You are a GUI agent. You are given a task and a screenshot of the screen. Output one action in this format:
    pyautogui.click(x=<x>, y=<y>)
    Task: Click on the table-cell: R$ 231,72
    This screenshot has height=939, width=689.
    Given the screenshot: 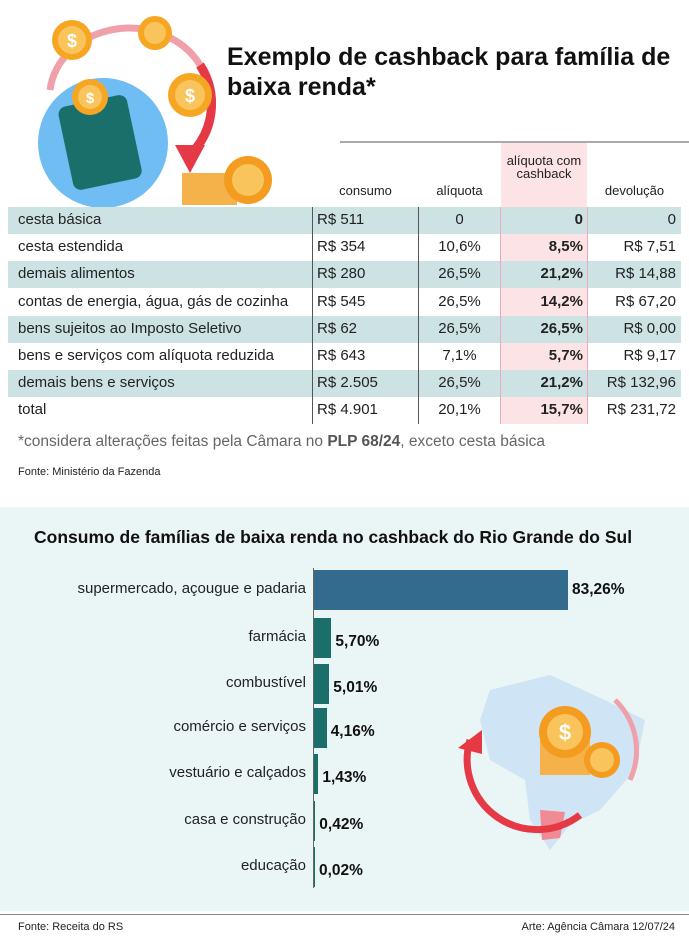 What is the action you would take?
    pyautogui.click(x=641, y=410)
    